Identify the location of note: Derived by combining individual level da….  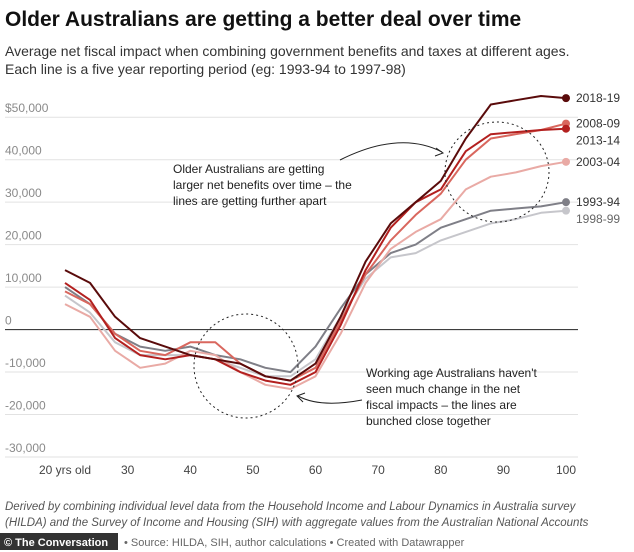
(291, 507).